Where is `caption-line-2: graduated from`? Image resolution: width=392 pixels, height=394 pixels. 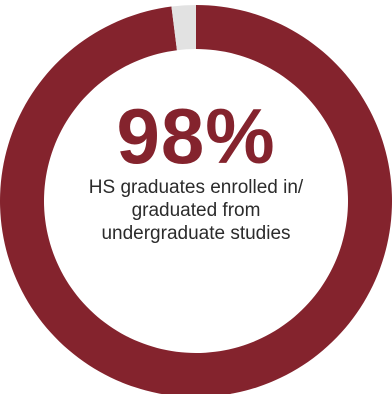
caption-line-2: graduated from is located at coordinates (196, 210).